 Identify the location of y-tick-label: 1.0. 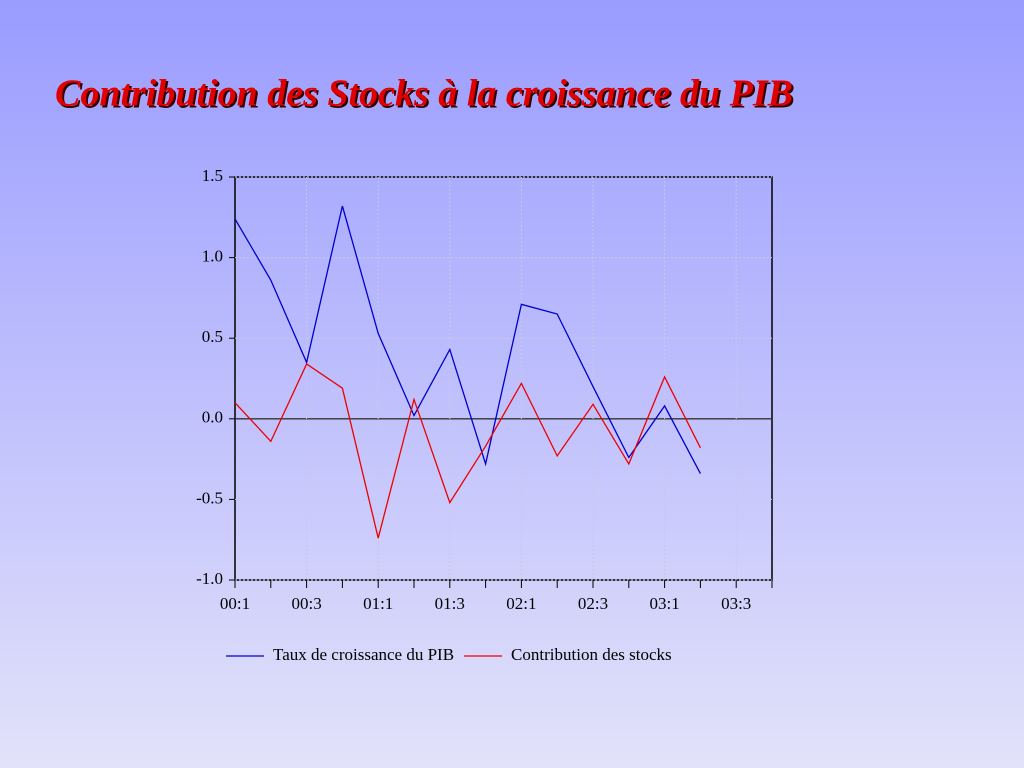
(212, 256).